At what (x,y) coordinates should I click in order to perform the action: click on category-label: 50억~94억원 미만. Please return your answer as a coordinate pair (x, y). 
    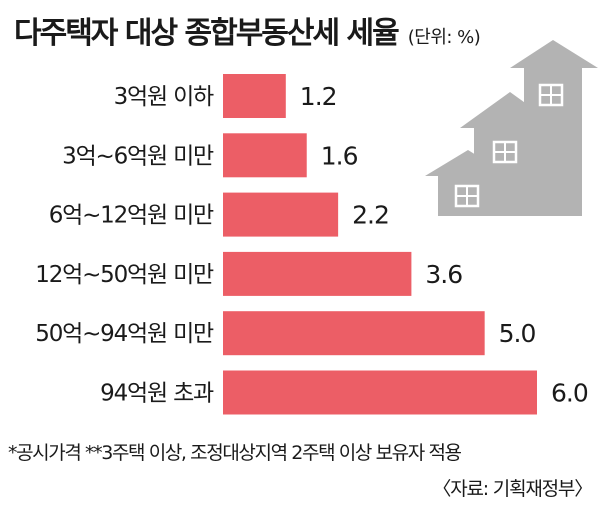
    Looking at the image, I should click on (124, 334).